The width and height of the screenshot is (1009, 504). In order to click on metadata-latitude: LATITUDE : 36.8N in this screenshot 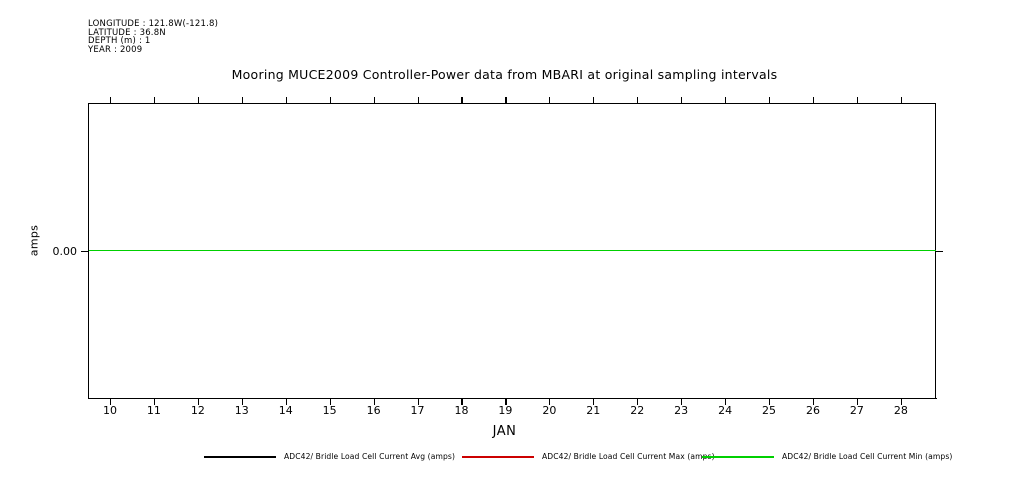, I will do `click(127, 32)`.